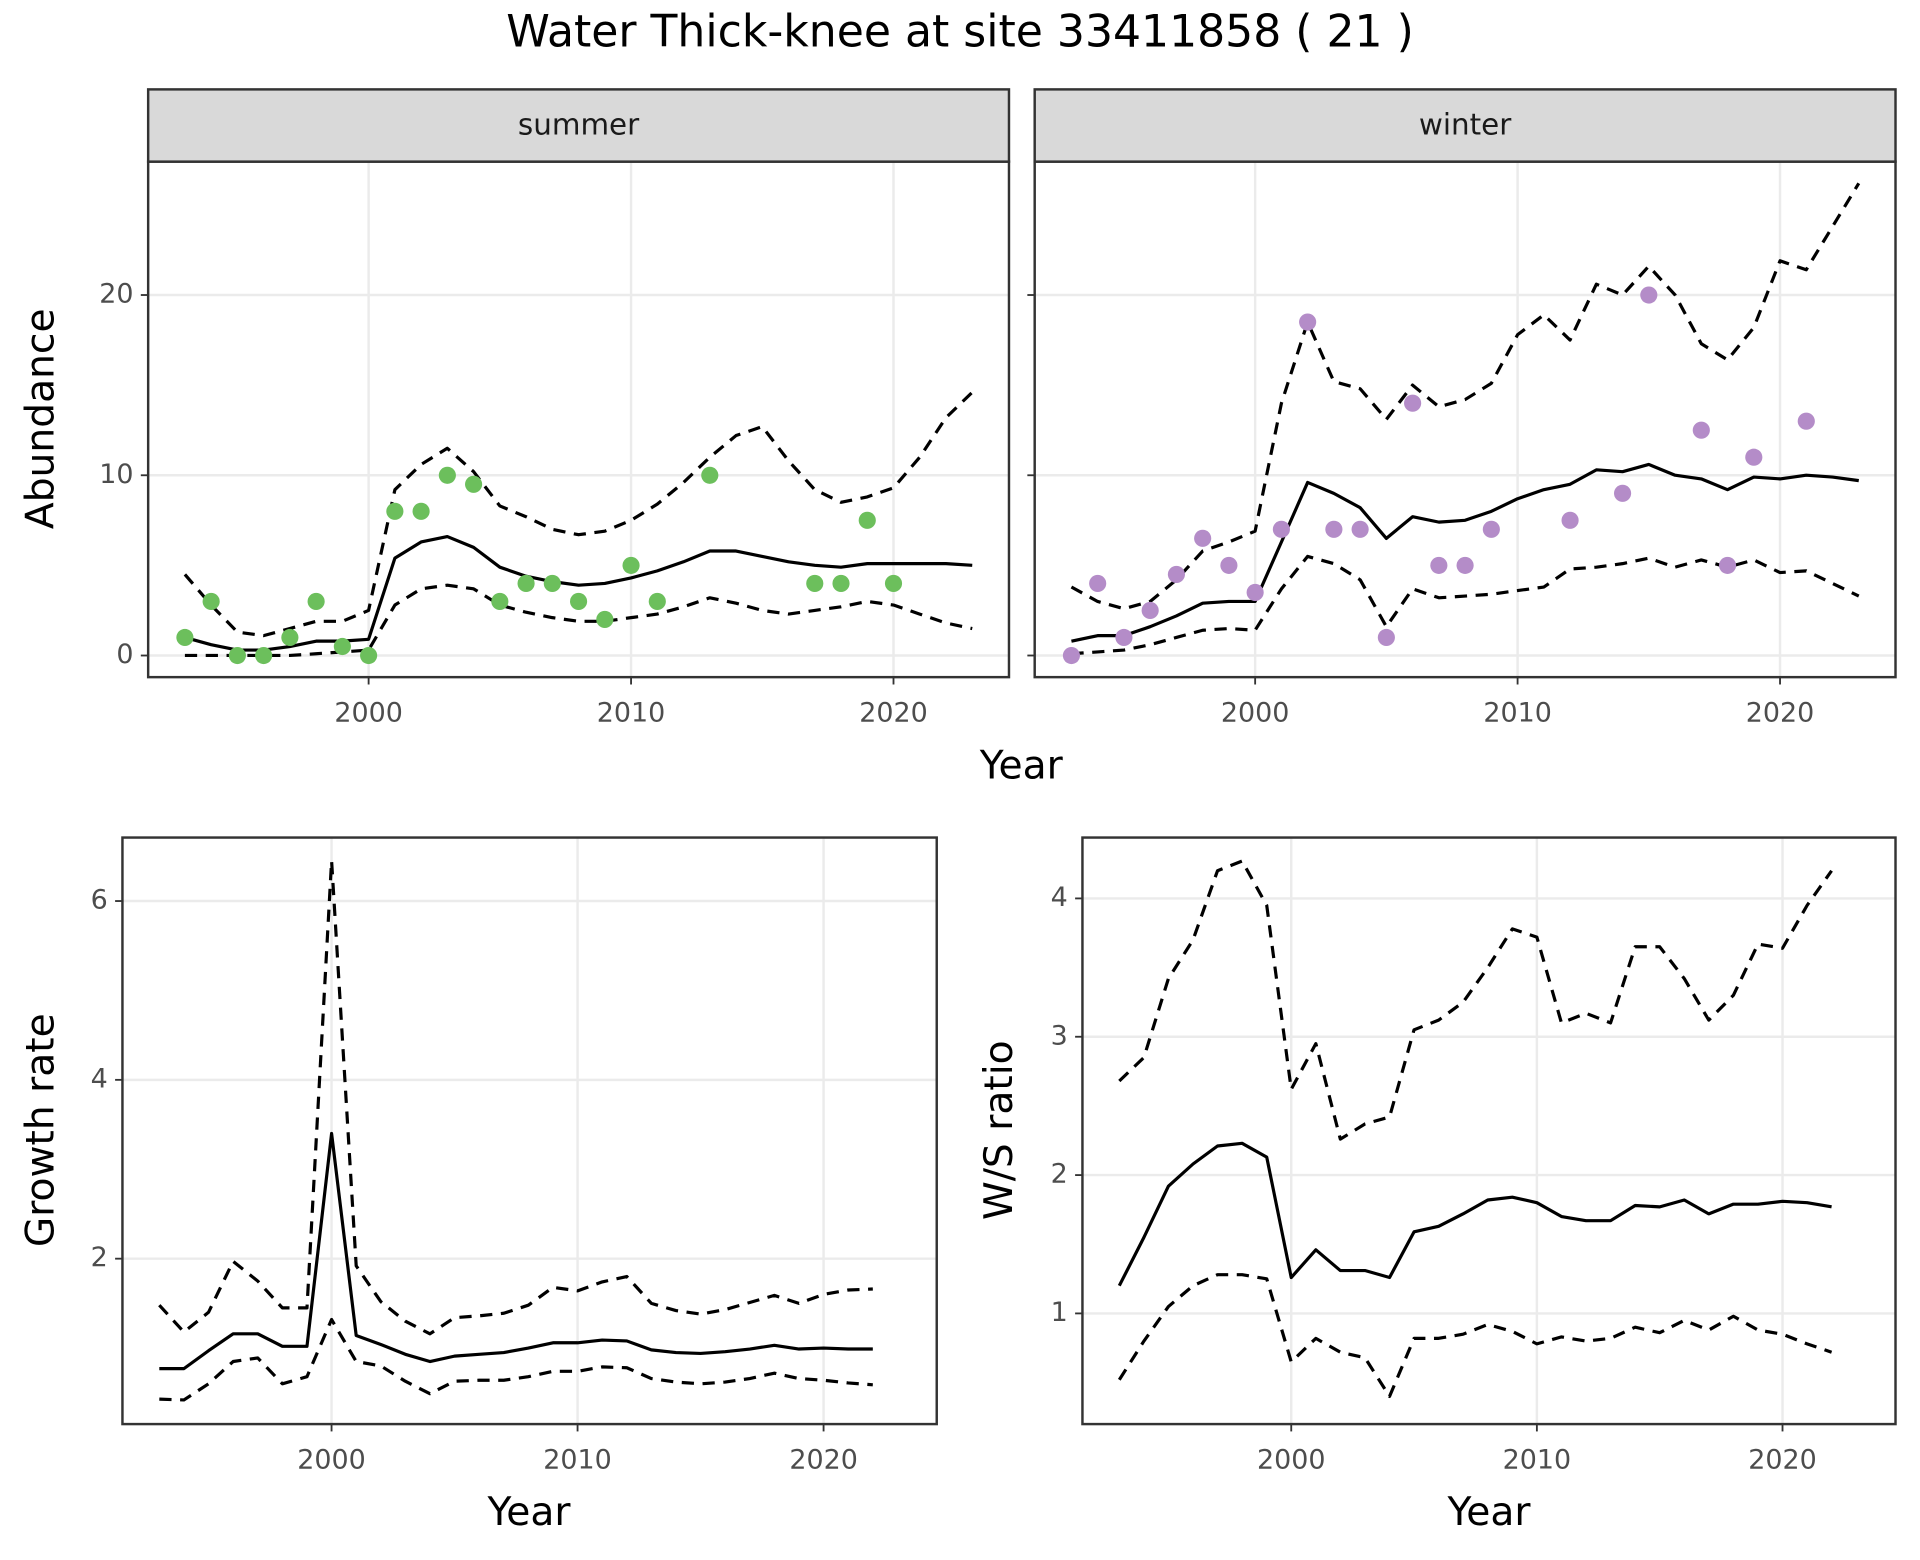  What do you see at coordinates (40, 1130) in the screenshot?
I see `y-axis-label: Growth rate` at bounding box center [40, 1130].